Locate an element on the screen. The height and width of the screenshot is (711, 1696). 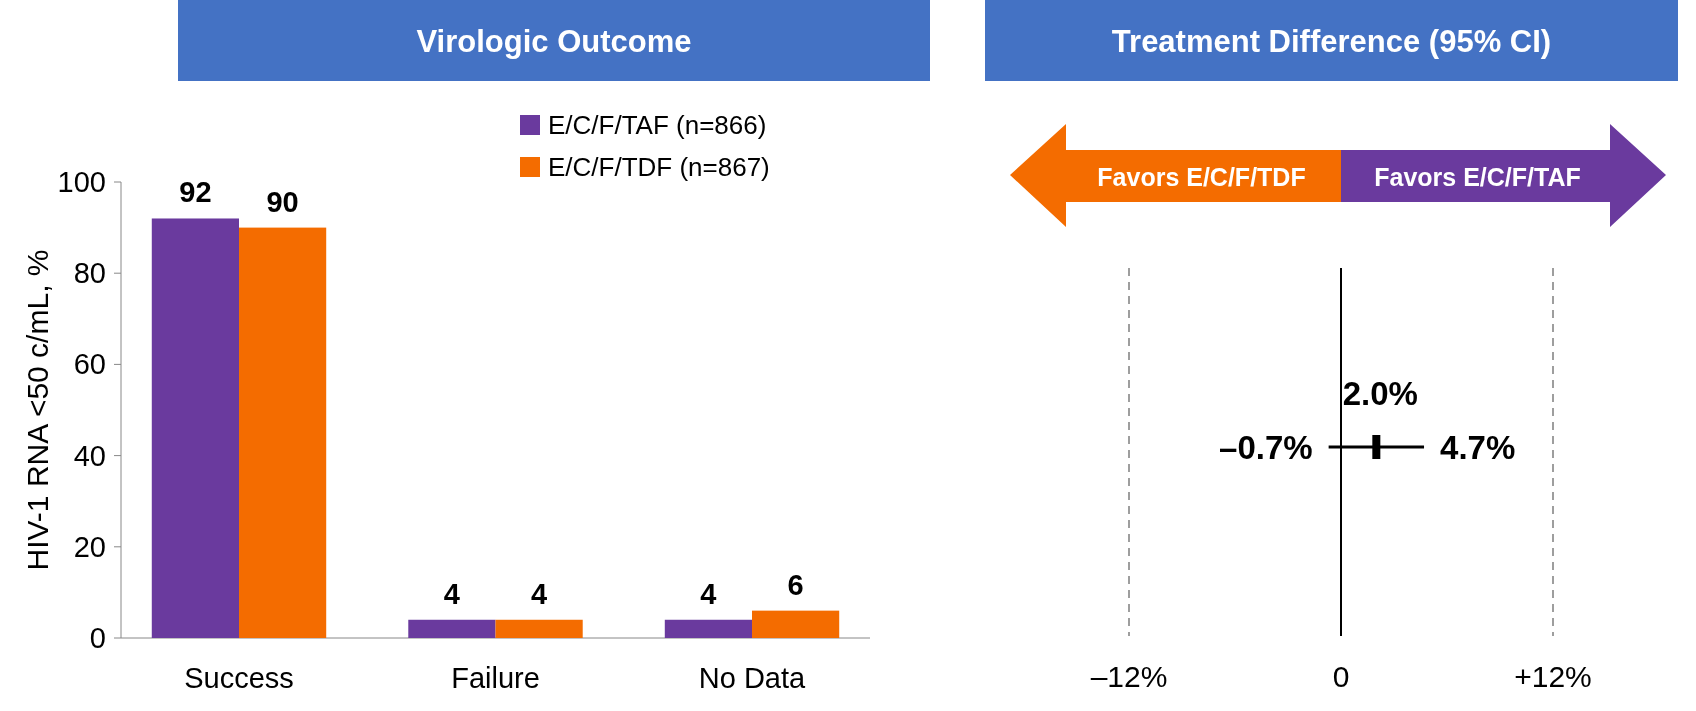
legend-label: E/C/F/TAF (n=866) is located at coordinates (657, 125).